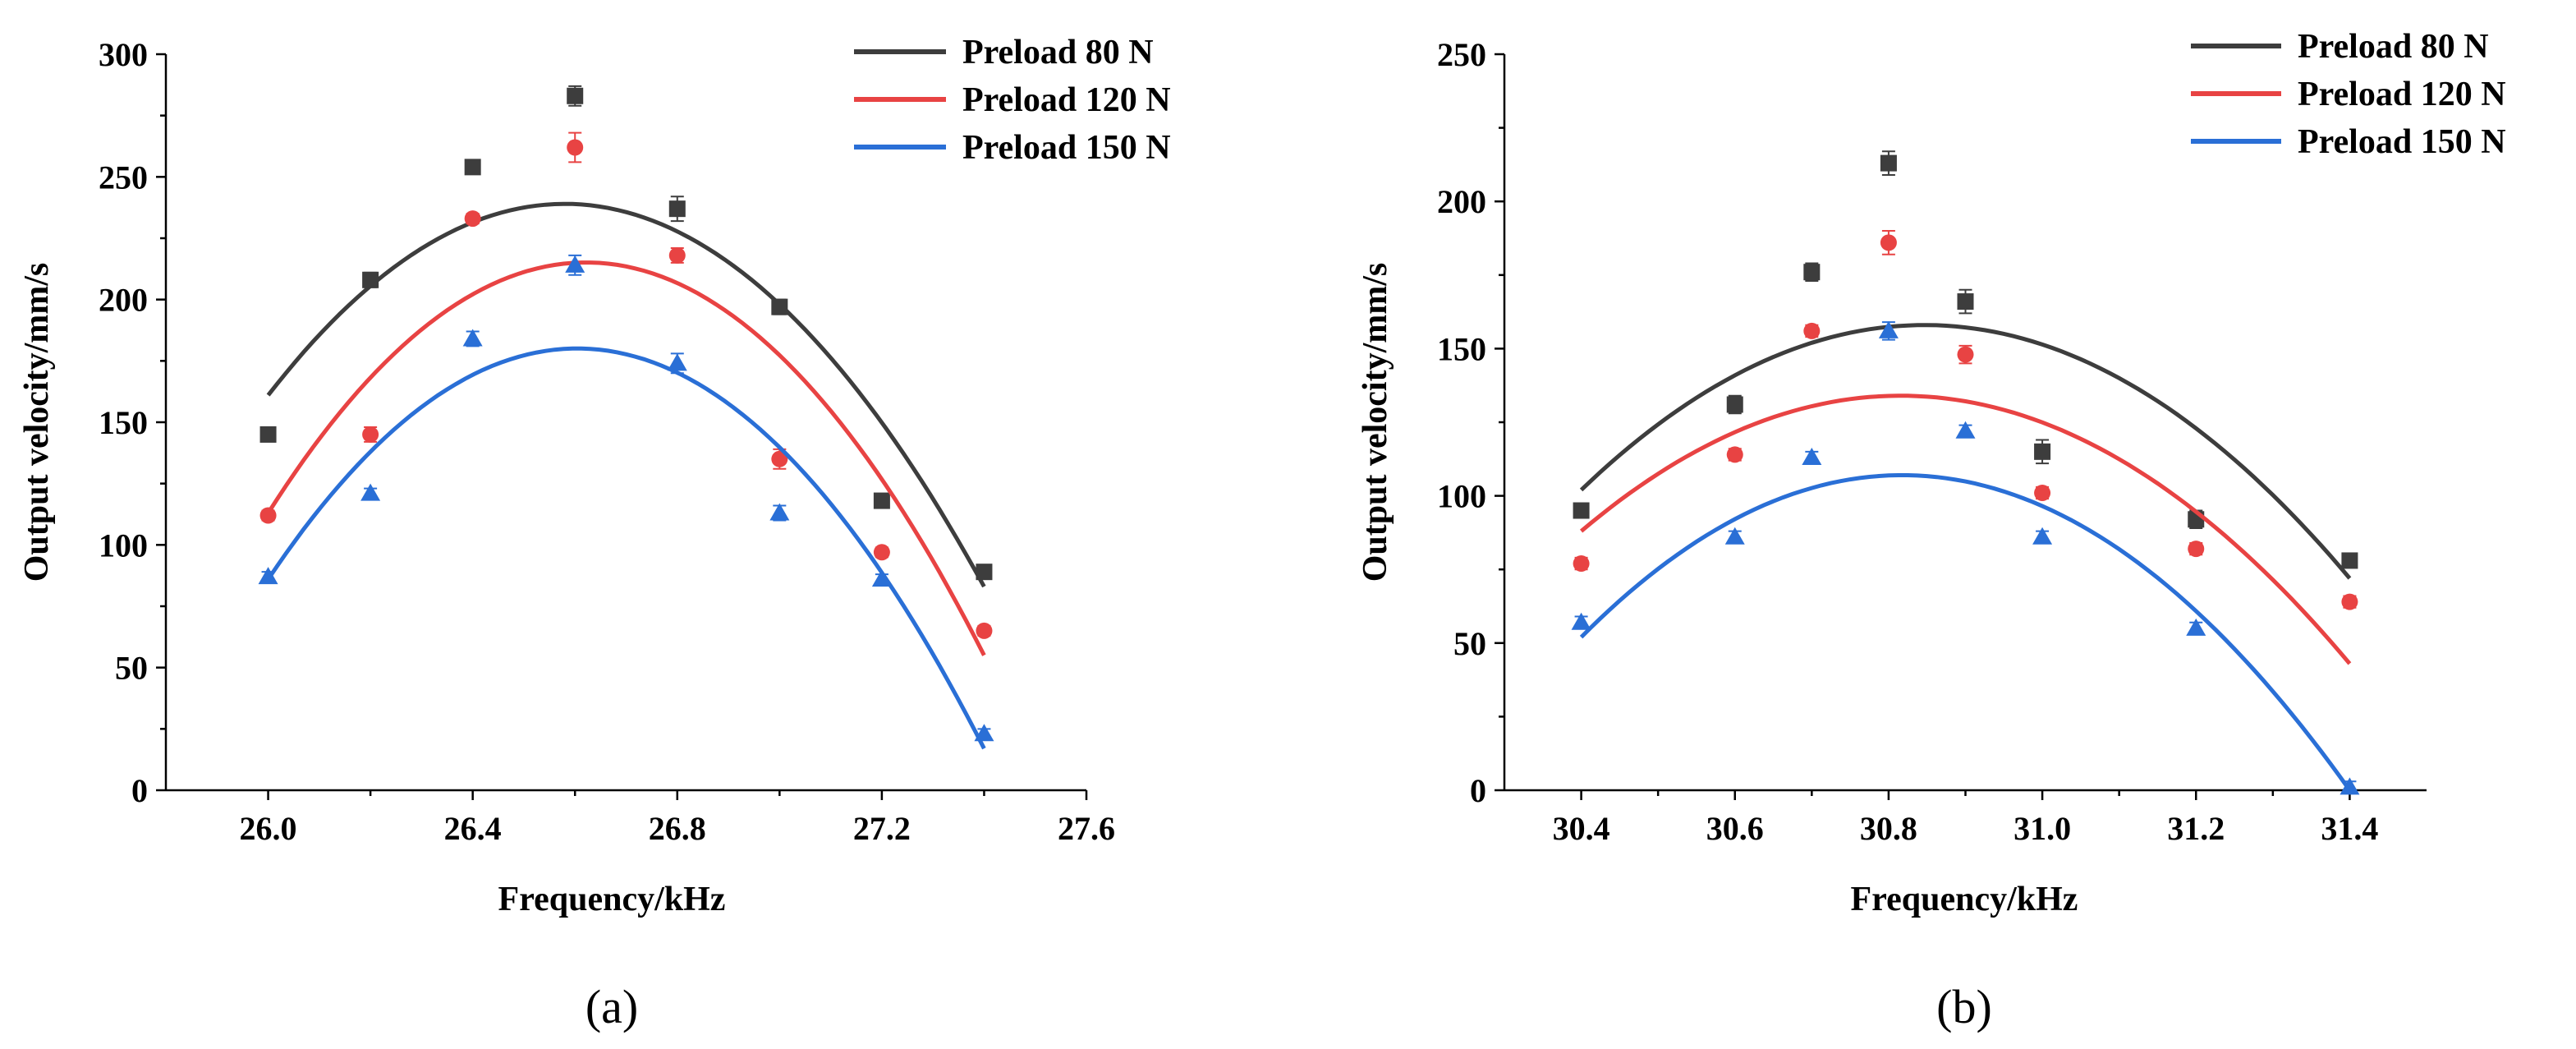  I want to click on x-tick-label: 31.0, so click(2042, 828).